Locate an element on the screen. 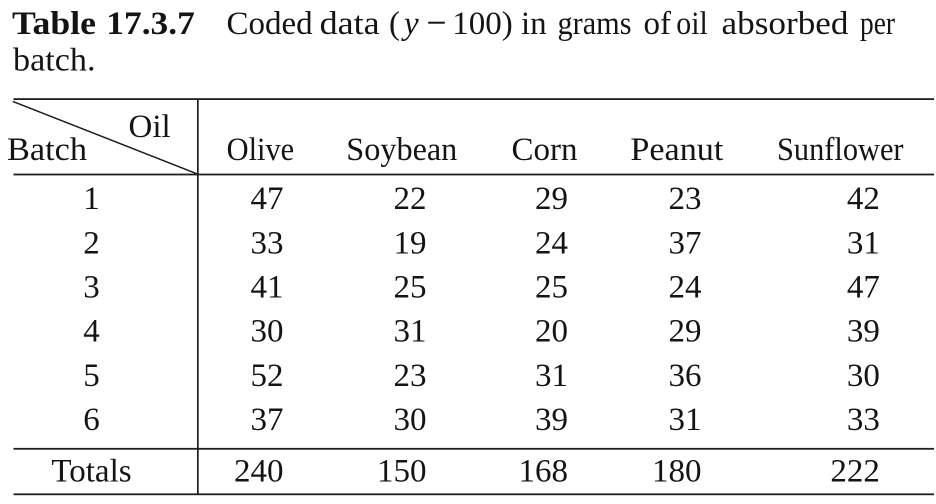 The height and width of the screenshot is (504, 936). svg-text: in is located at coordinates (534, 24).